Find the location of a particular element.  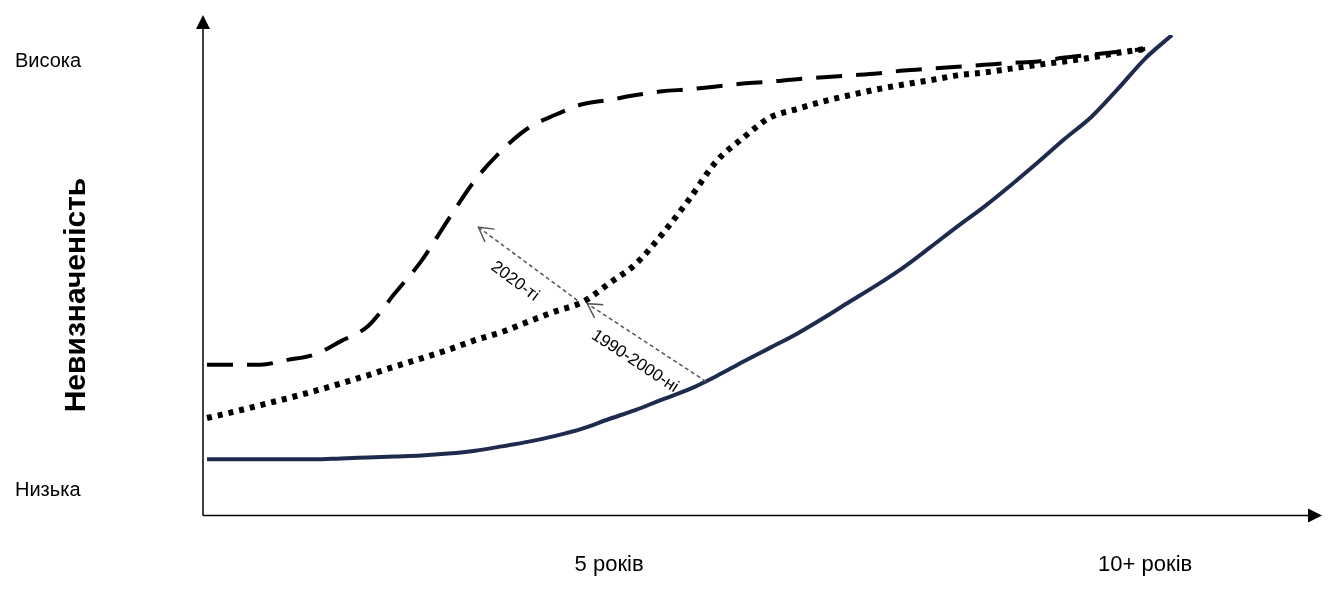

y-axis-title: Невизначеність is located at coordinates (75, 295).